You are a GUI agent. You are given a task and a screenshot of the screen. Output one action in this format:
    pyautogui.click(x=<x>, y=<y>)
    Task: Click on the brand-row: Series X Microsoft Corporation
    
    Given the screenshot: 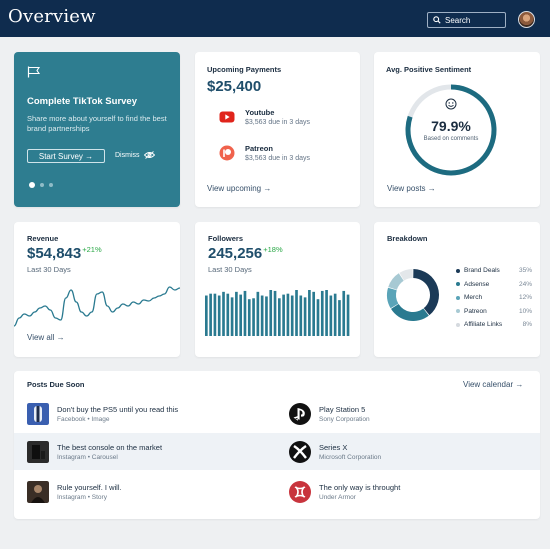 What is the action you would take?
    pyautogui.click(x=335, y=452)
    